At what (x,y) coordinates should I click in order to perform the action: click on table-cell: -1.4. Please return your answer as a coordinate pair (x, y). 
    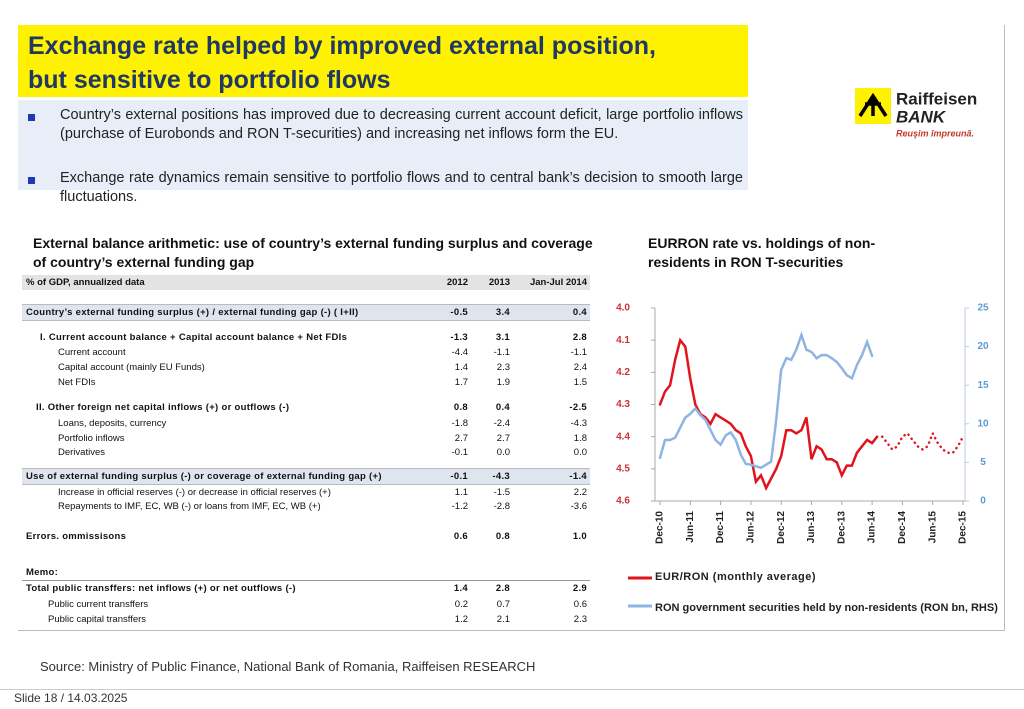
    Looking at the image, I should click on (578, 476).